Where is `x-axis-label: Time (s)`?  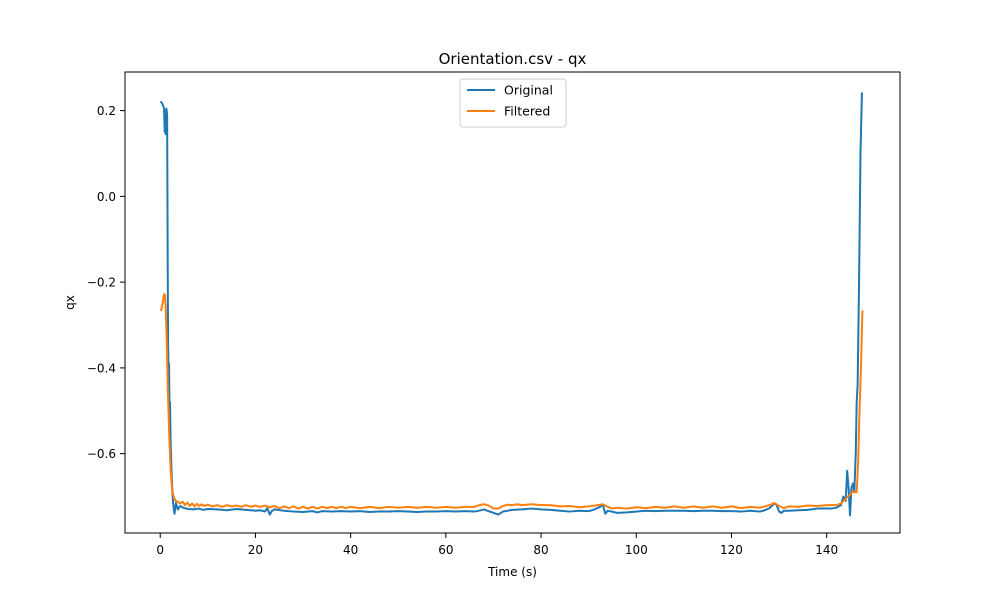
x-axis-label: Time (s) is located at coordinates (512, 572).